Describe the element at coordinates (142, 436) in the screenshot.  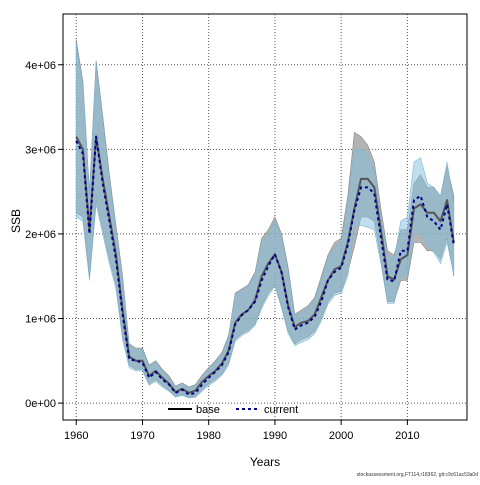
I see `x-tick-label: 1970` at that location.